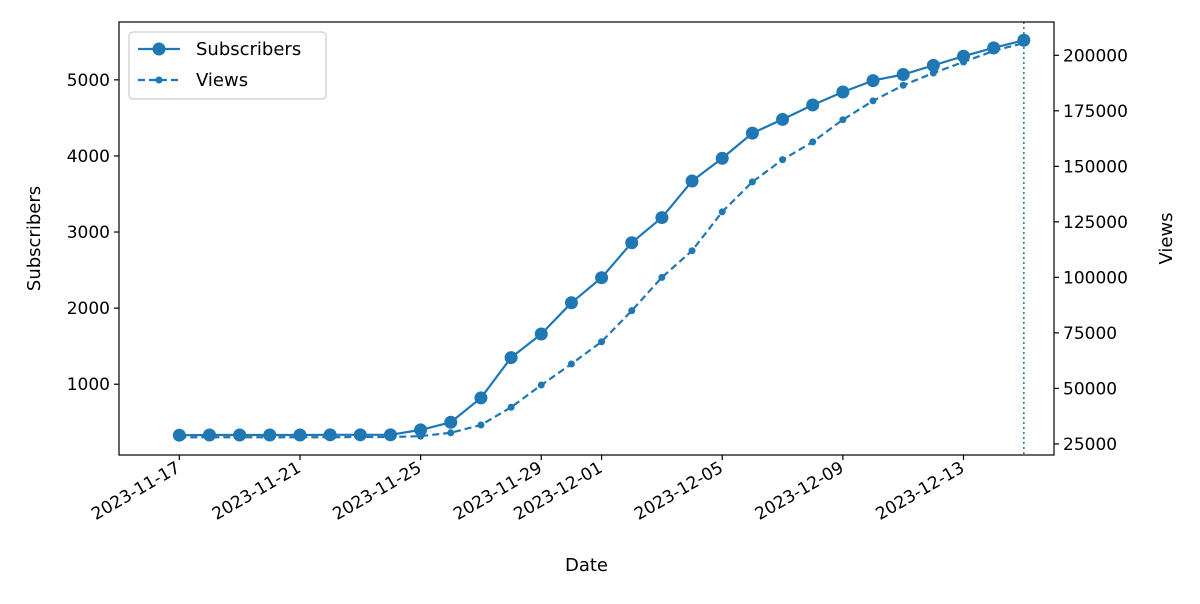  I want to click on y-right-tick-label: 200000, so click(1095, 56).